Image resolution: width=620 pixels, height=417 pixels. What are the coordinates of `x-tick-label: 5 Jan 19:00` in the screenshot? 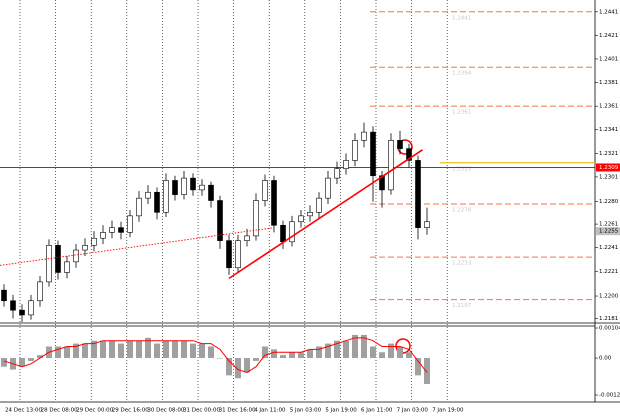 It's located at (341, 411).